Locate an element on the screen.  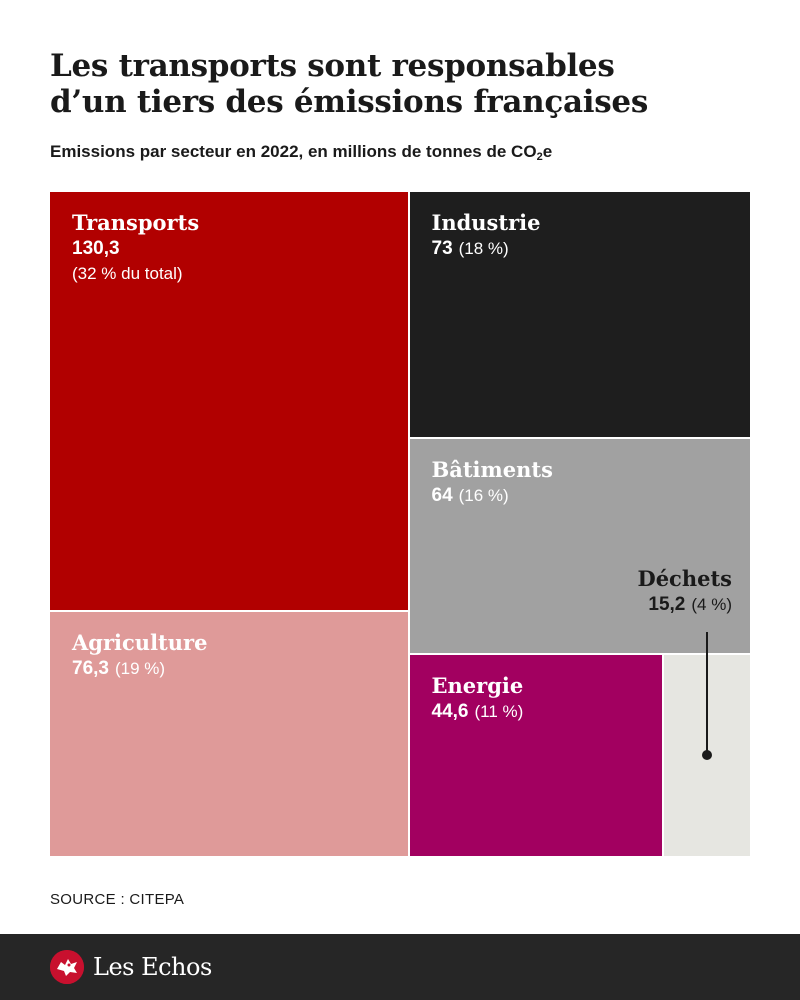
footer-bar: Les Echos is located at coordinates (400, 967).